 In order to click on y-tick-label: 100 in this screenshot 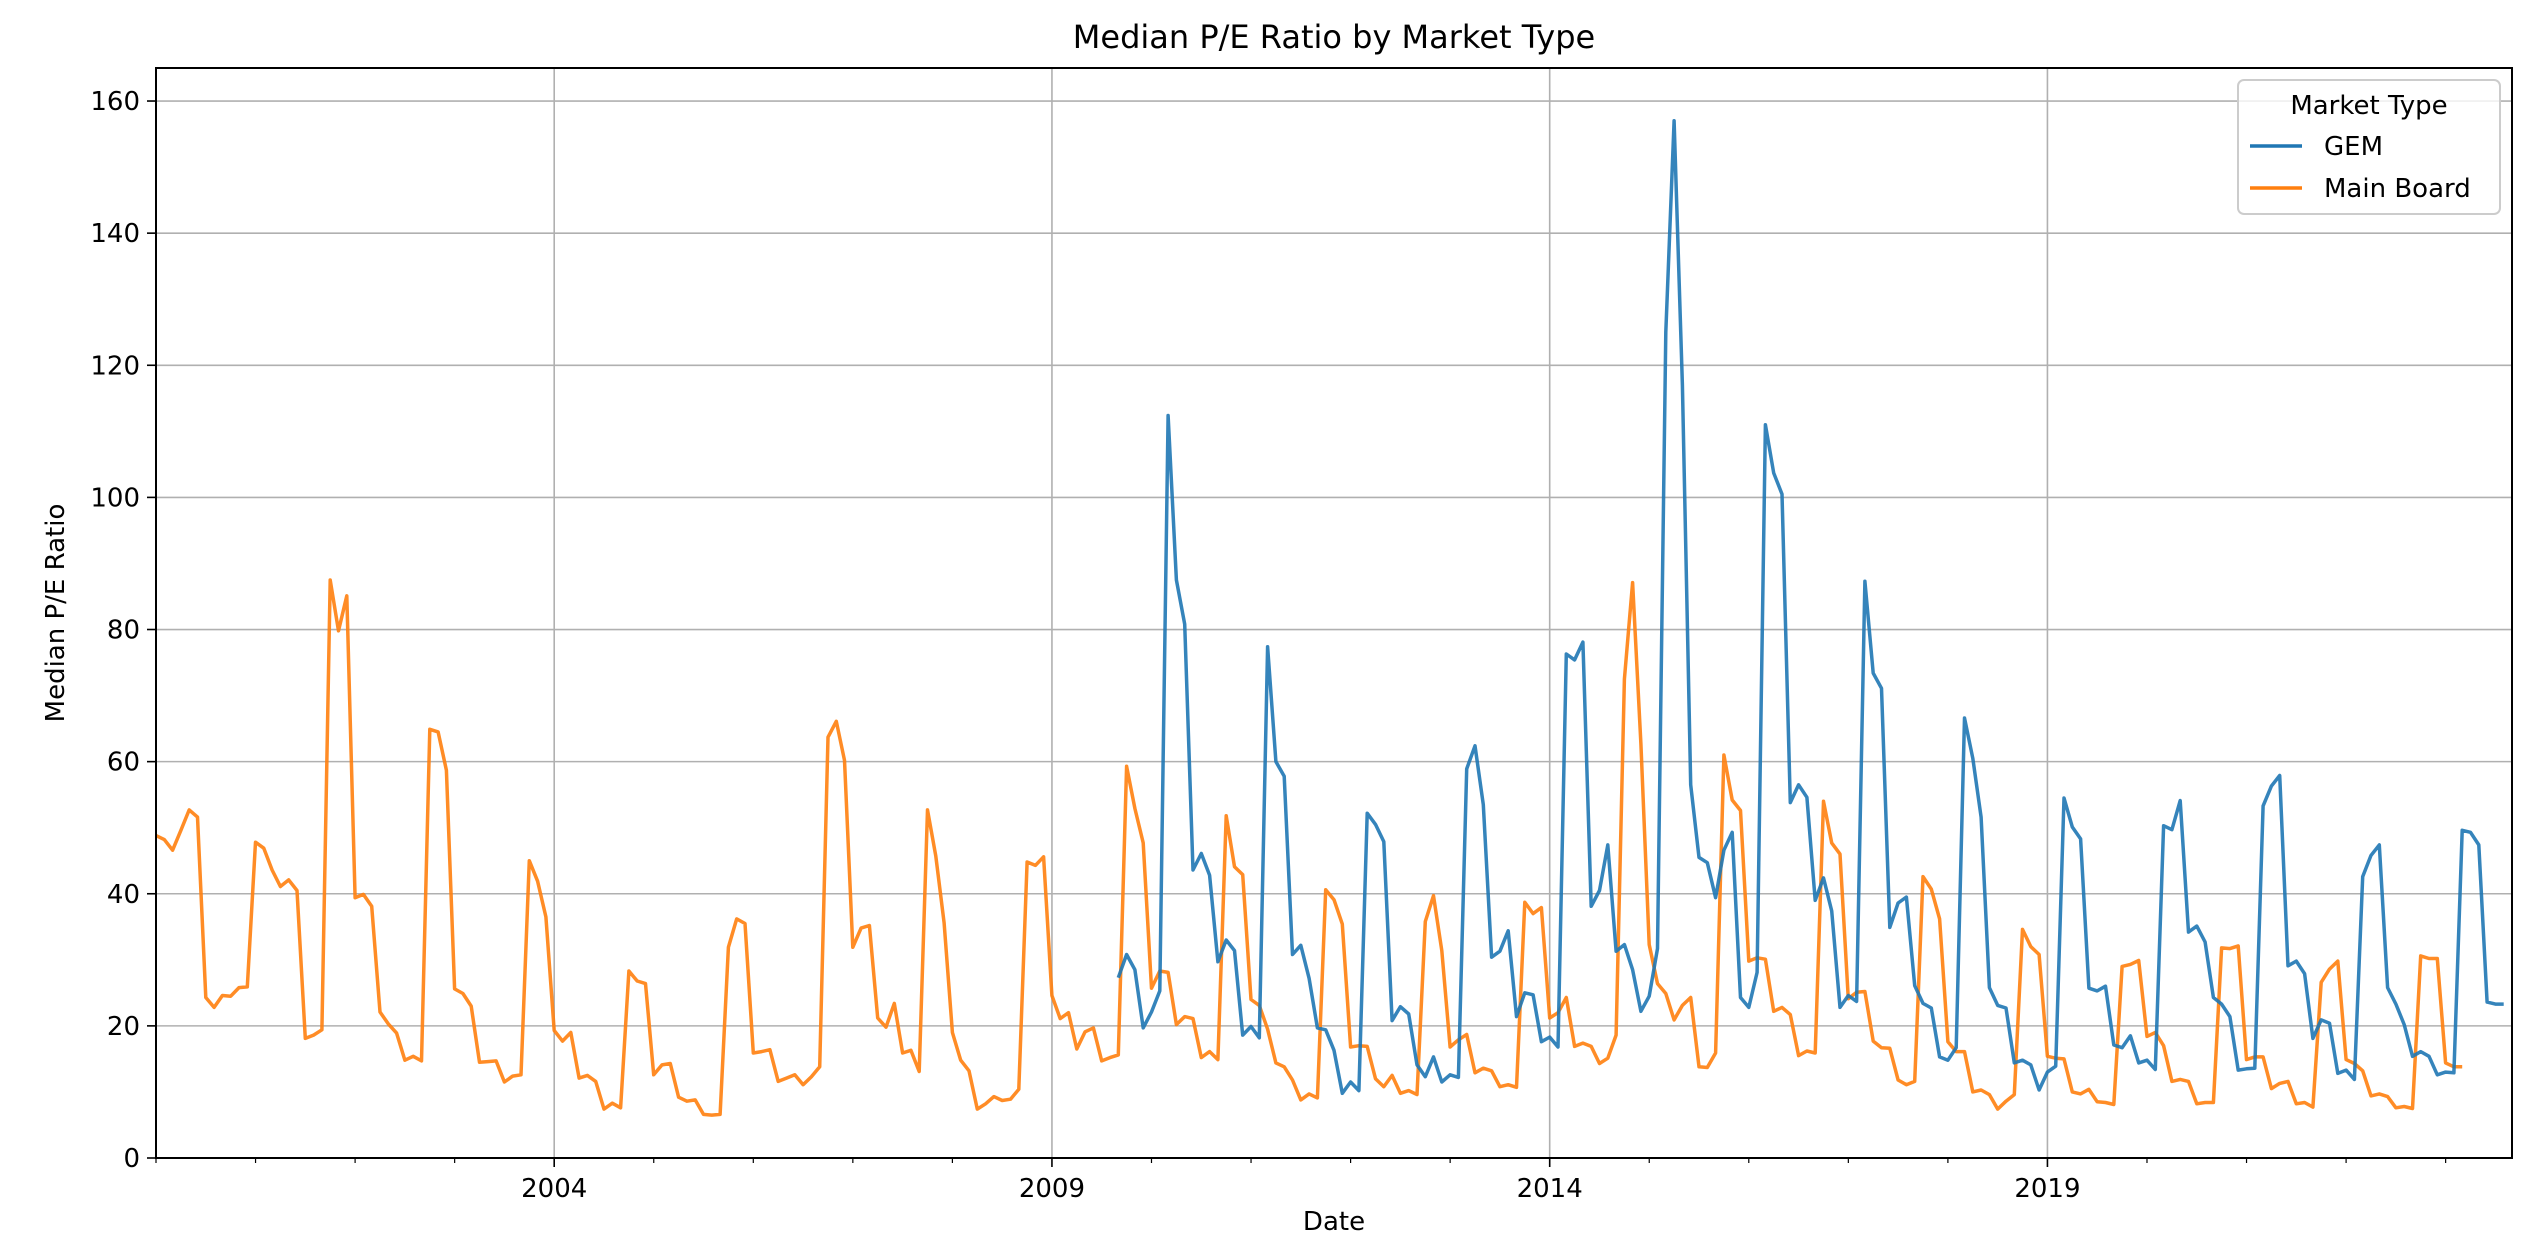, I will do `click(115, 498)`.